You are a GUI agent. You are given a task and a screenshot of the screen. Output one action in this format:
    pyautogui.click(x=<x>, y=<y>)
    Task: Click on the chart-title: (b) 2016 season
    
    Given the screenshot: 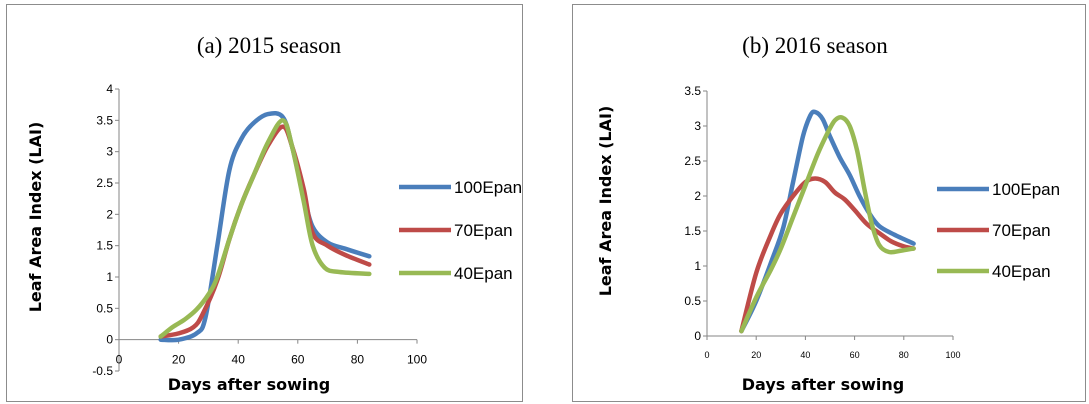 What is the action you would take?
    pyautogui.click(x=815, y=45)
    